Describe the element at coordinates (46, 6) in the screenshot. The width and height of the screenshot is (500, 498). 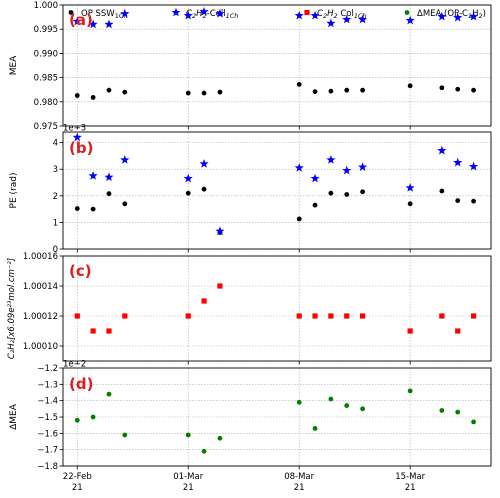
I see `y-tick-label: 1.000` at that location.